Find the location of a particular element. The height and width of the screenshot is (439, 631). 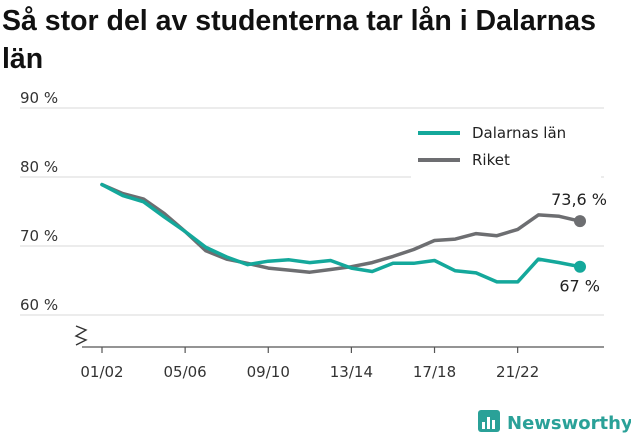

legend-label: Riket is located at coordinates (491, 160).